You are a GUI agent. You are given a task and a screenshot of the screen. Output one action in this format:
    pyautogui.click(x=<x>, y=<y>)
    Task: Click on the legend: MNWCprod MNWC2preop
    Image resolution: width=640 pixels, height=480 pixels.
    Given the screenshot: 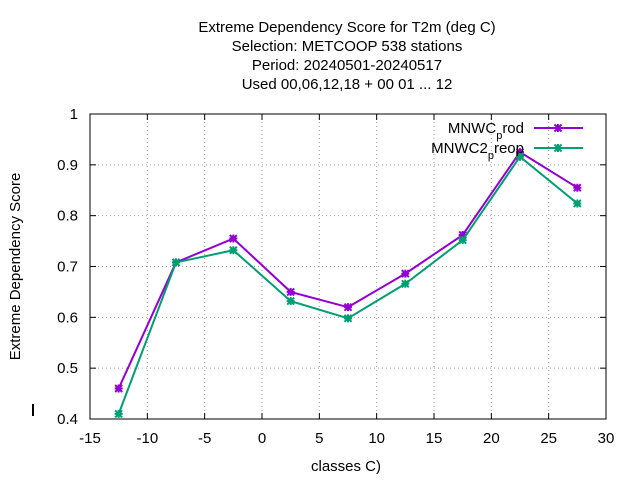 What is the action you would take?
    pyautogui.click(x=507, y=141)
    